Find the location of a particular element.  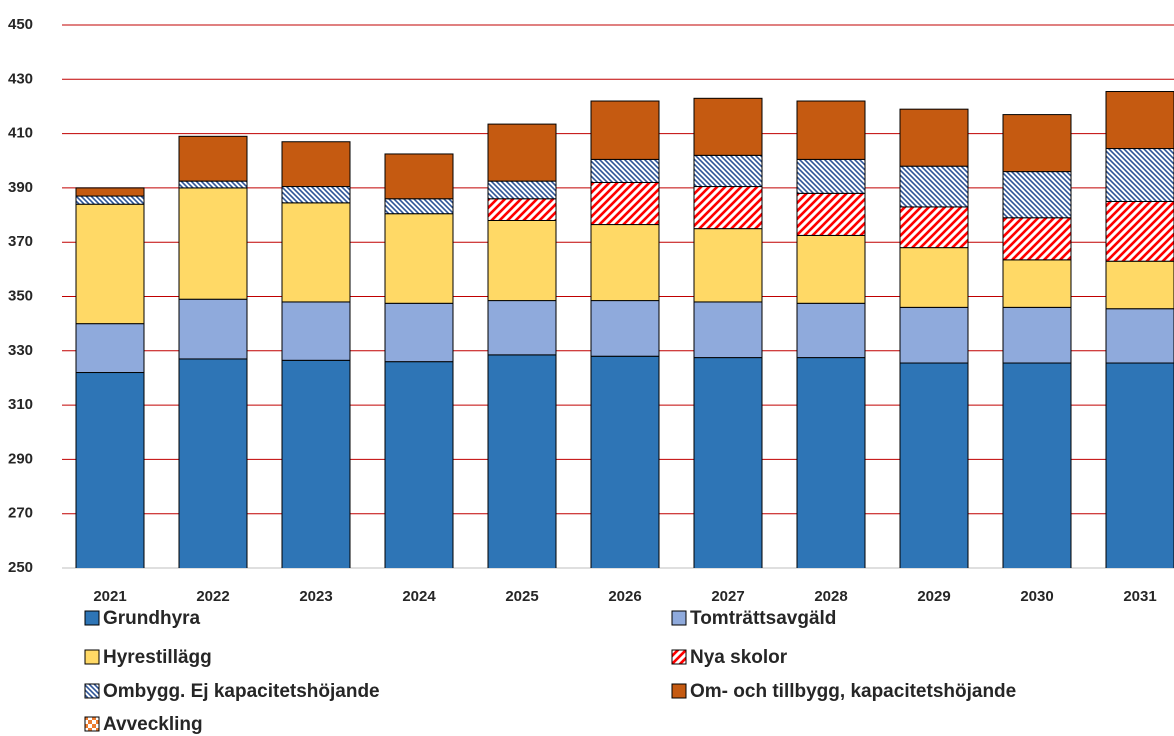

legend-label: Tomträttsavgäld is located at coordinates (763, 618).